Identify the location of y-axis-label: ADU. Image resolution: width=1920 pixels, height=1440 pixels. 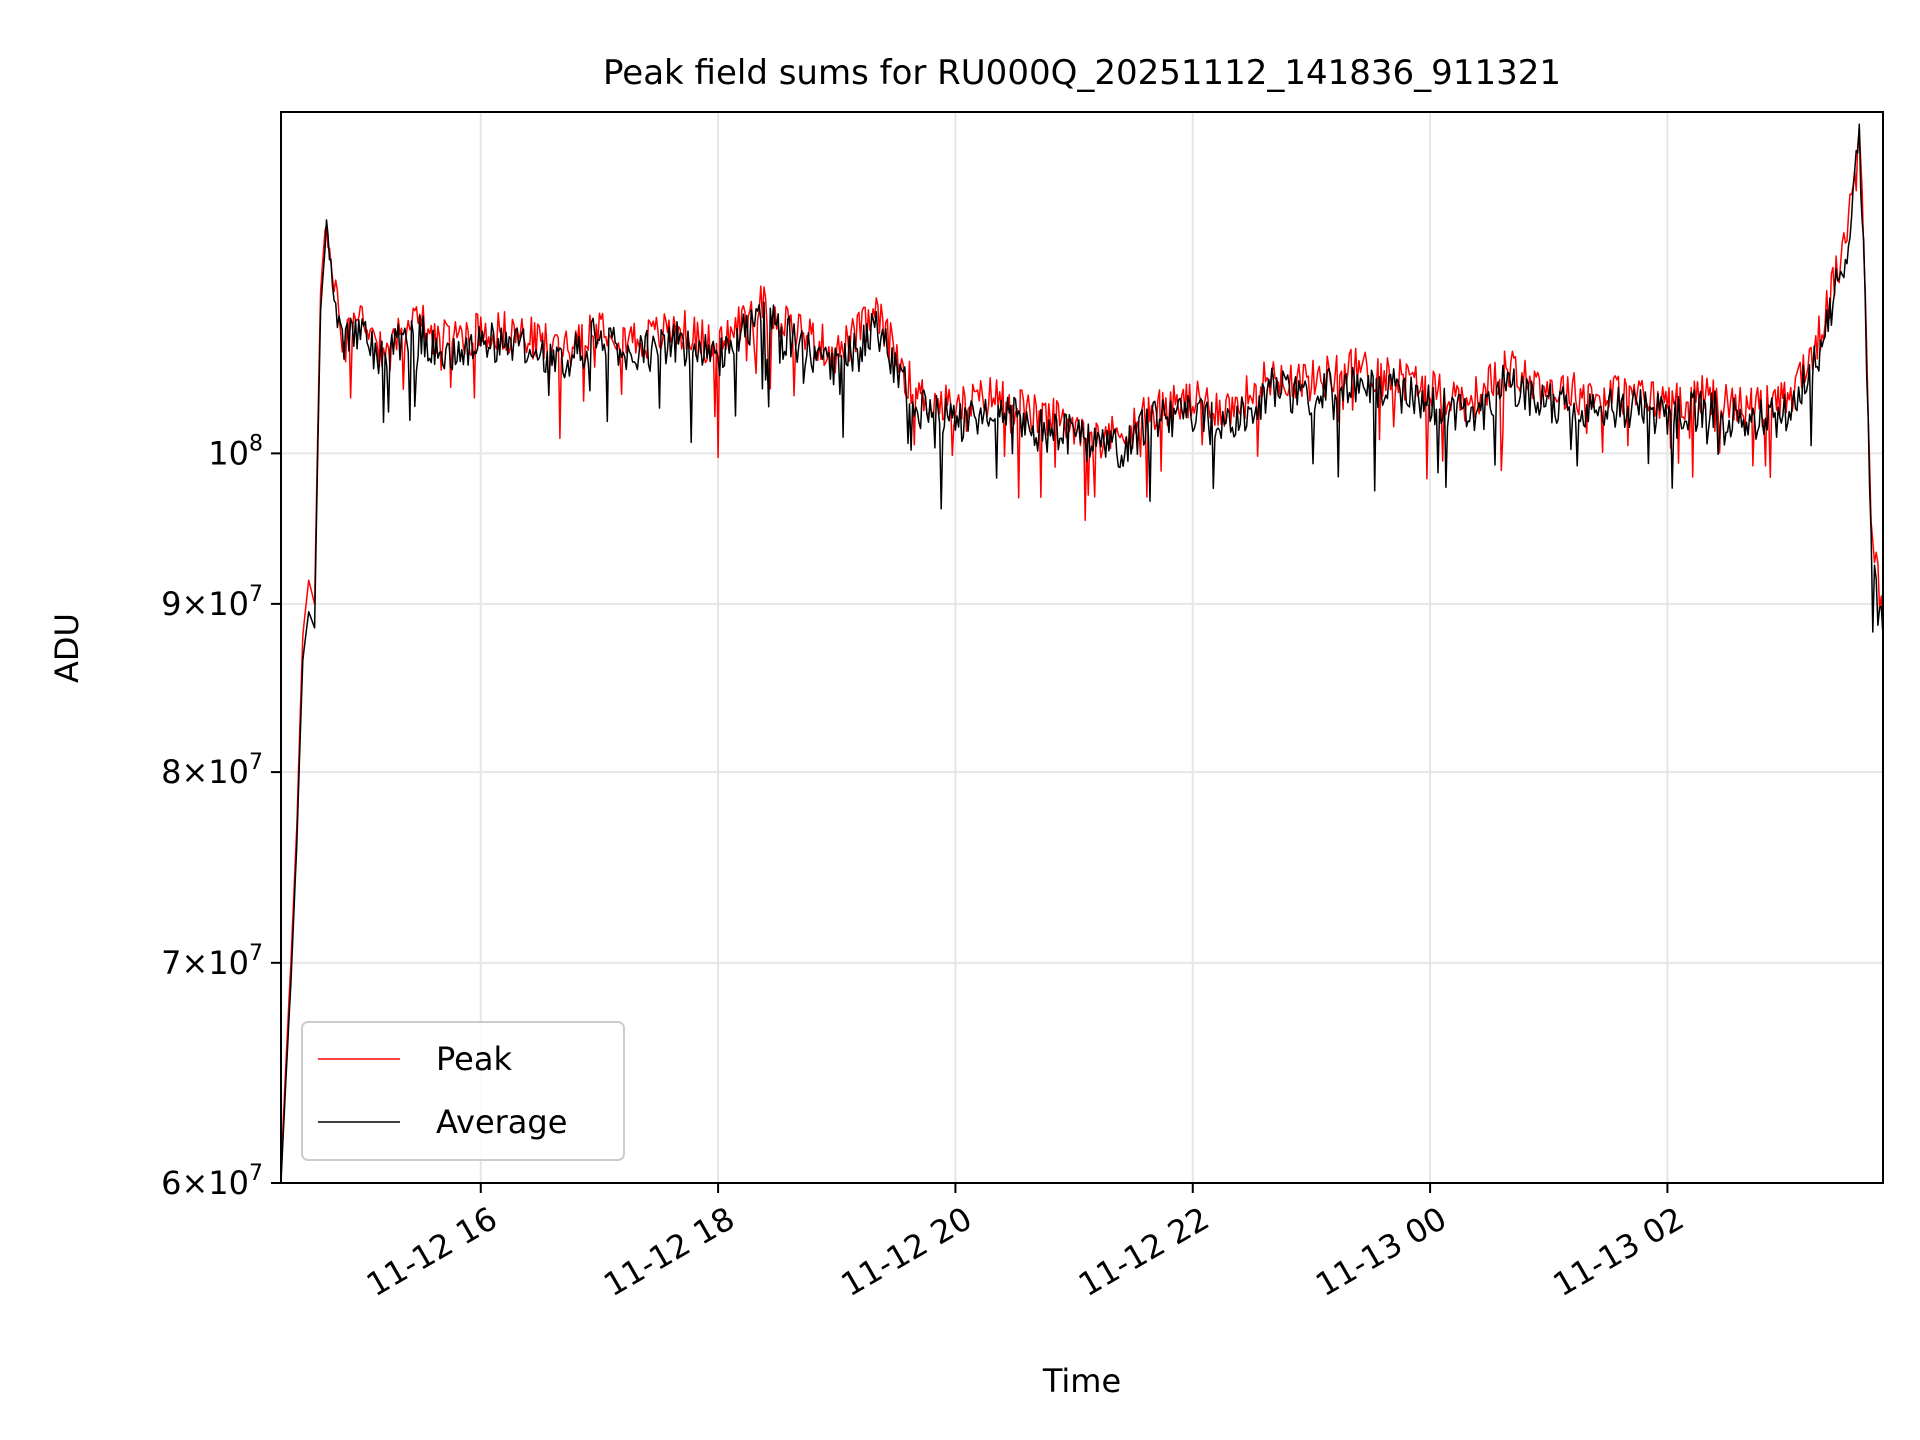
(67, 648).